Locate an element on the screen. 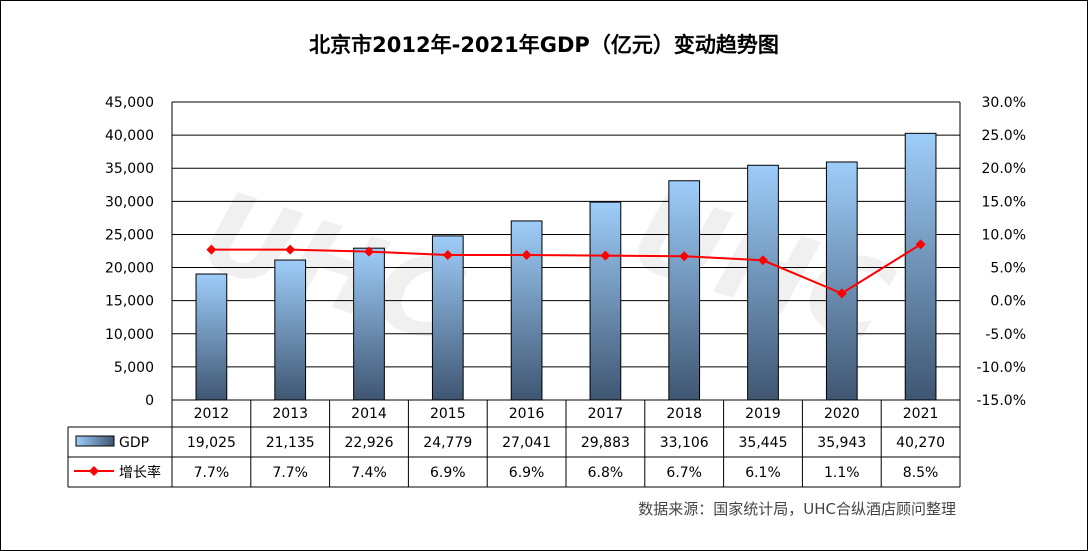 The width and height of the screenshot is (1088, 551). x-tick-label: 2016 is located at coordinates (527, 414).